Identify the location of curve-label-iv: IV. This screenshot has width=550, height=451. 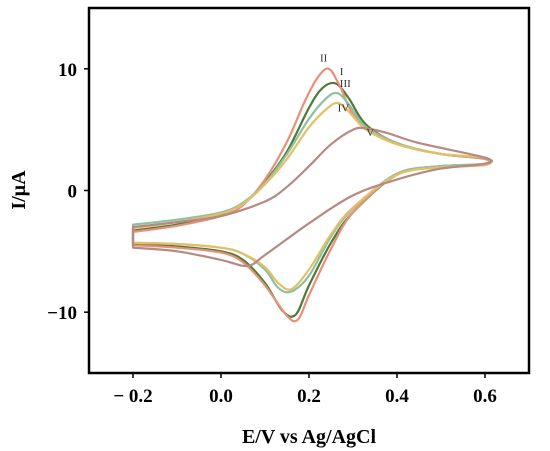
(344, 108).